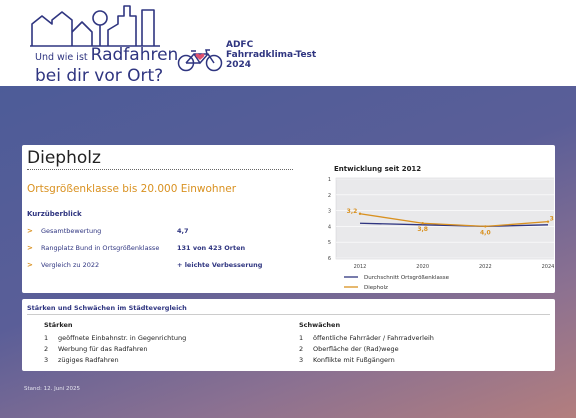 This screenshot has width=576, height=418. I want to click on x-tick-label: 2024, so click(548, 267).